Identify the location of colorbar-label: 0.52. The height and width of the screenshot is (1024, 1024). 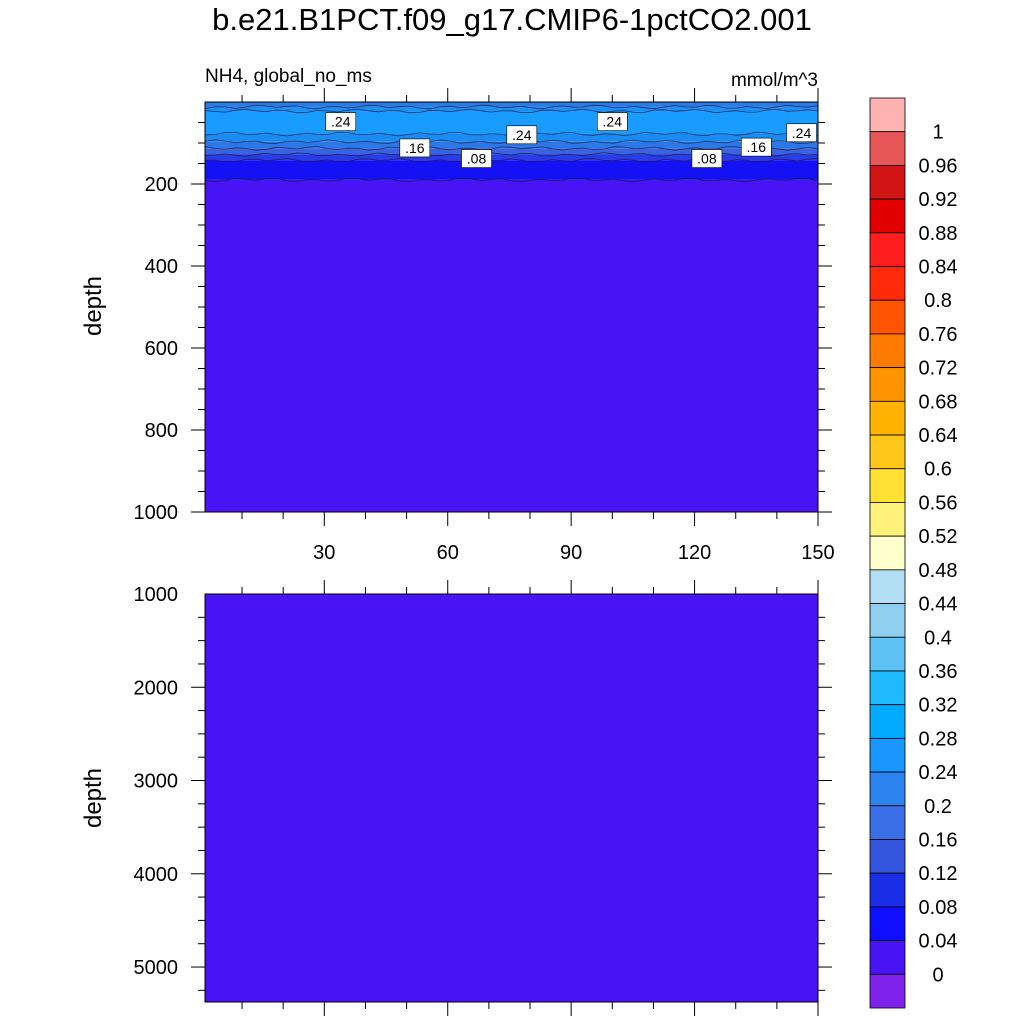
(938, 537).